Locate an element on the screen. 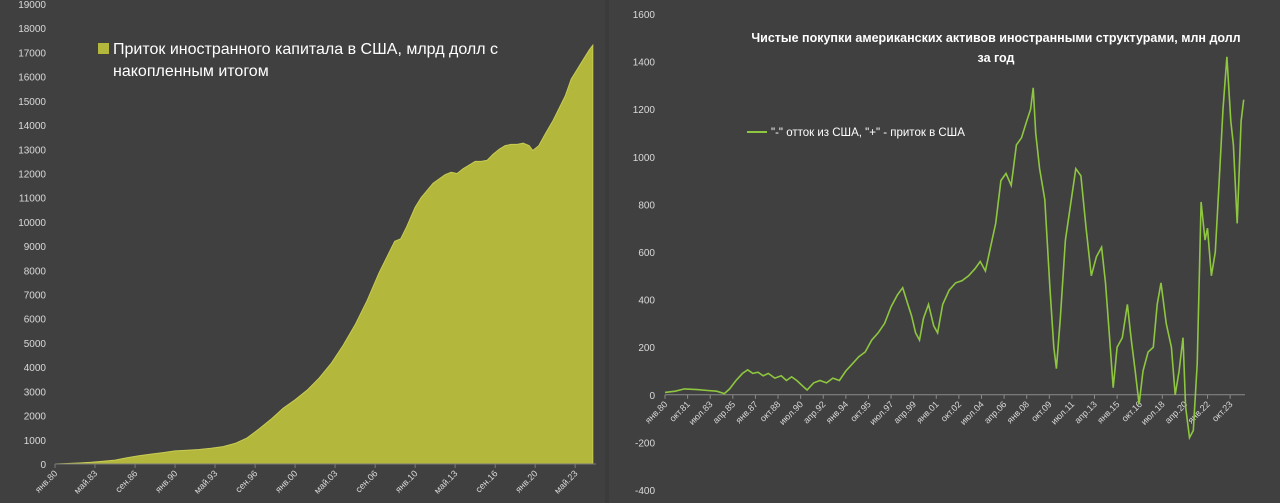  right-x-tick-label: янв.01 is located at coordinates (927, 412).